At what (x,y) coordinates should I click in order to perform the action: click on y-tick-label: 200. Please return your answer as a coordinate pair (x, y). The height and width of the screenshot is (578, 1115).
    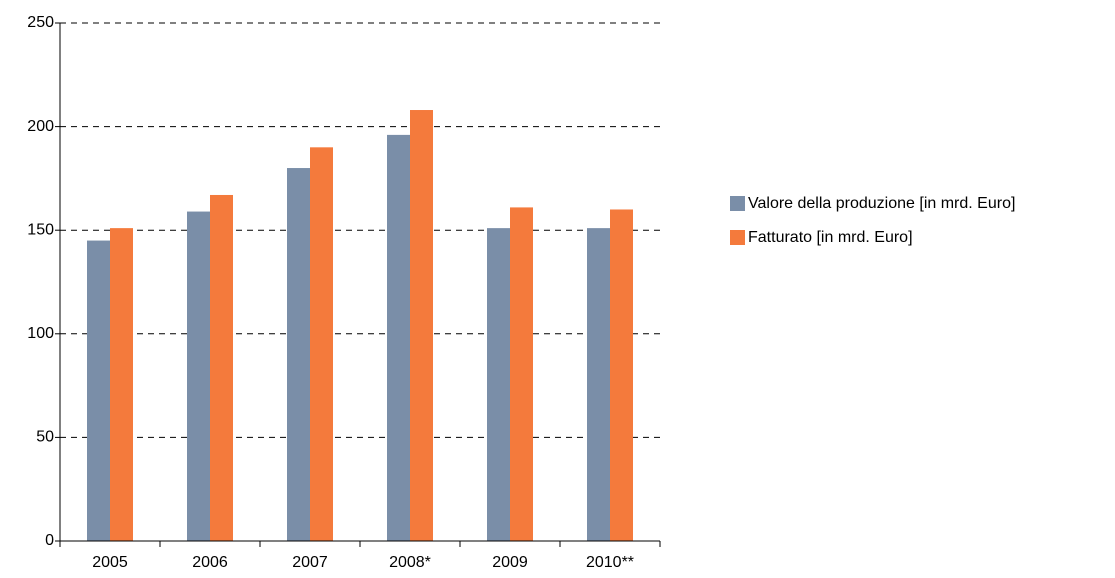
    Looking at the image, I should click on (40, 126).